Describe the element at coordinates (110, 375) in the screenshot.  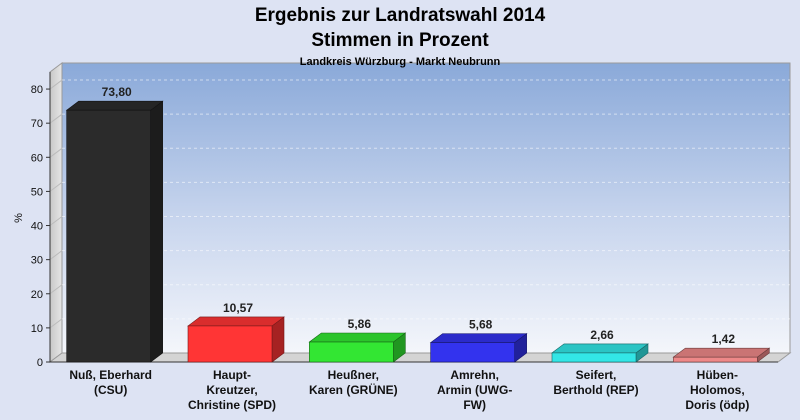
I see `x-tick-label-line: Nuß, Eberhard` at that location.